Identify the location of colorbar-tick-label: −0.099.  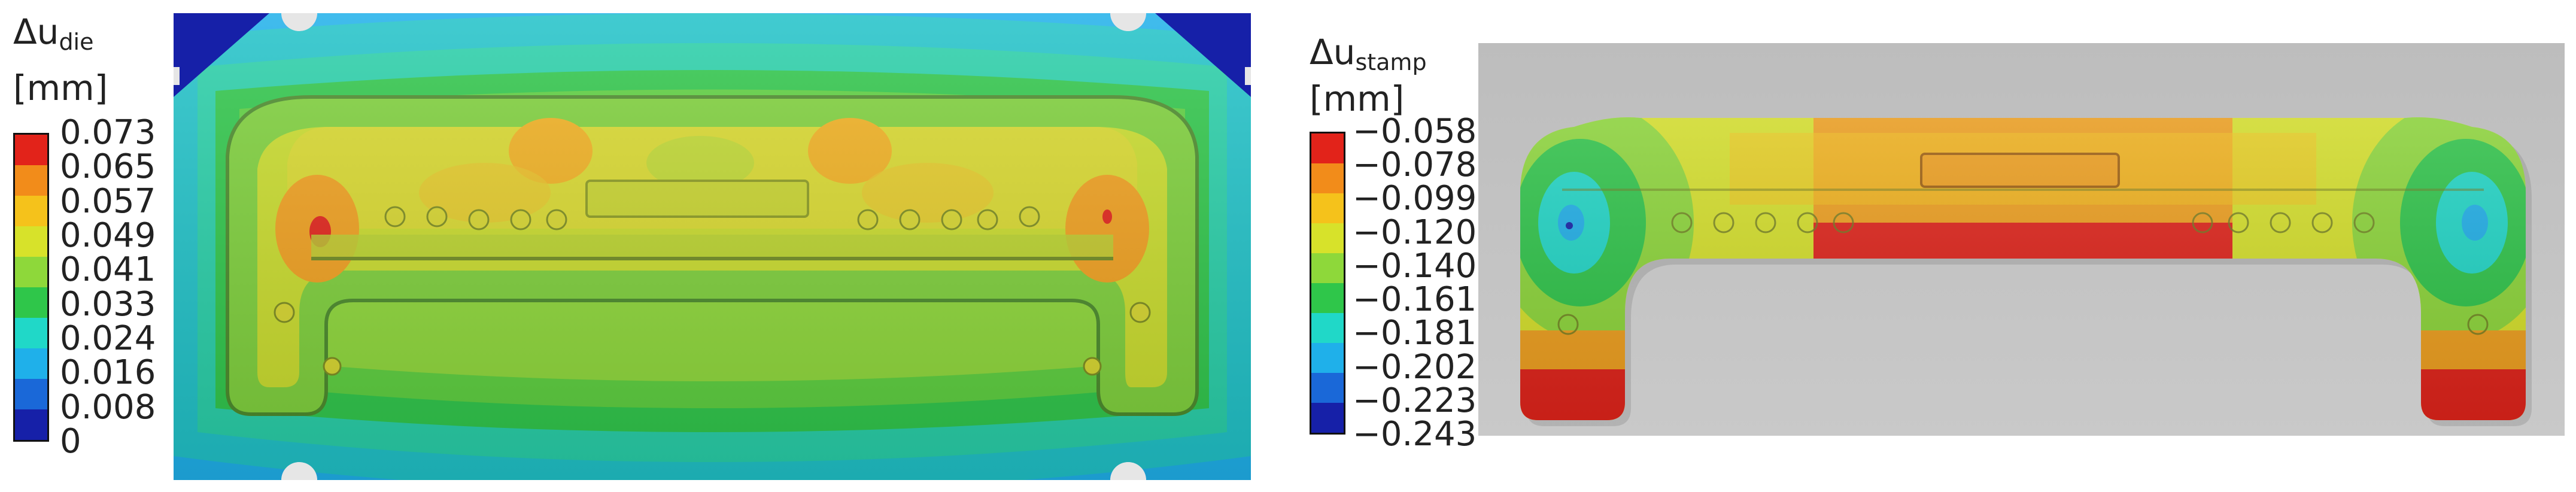
(1415, 198).